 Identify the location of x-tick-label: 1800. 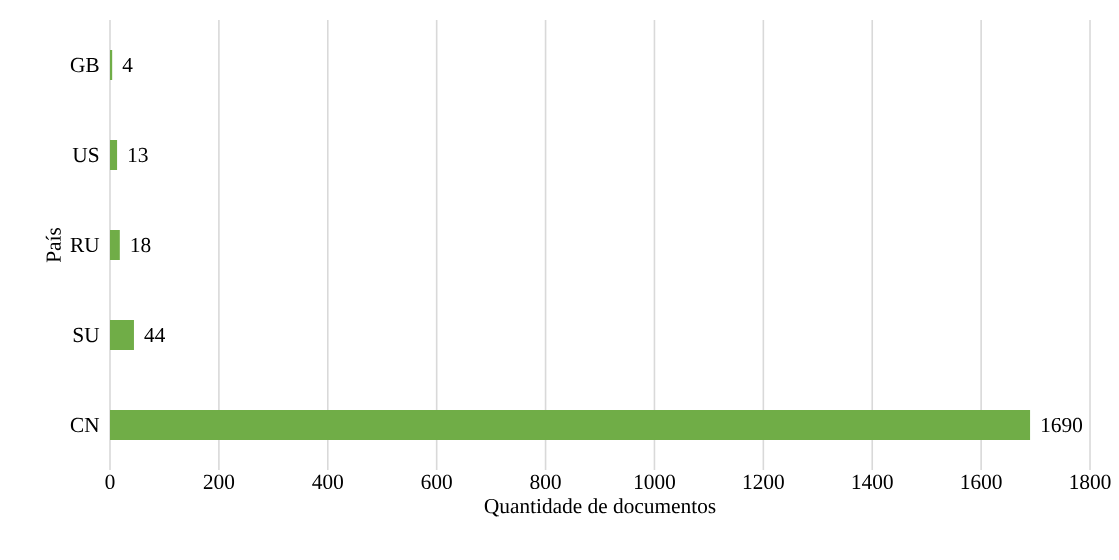
(1090, 482).